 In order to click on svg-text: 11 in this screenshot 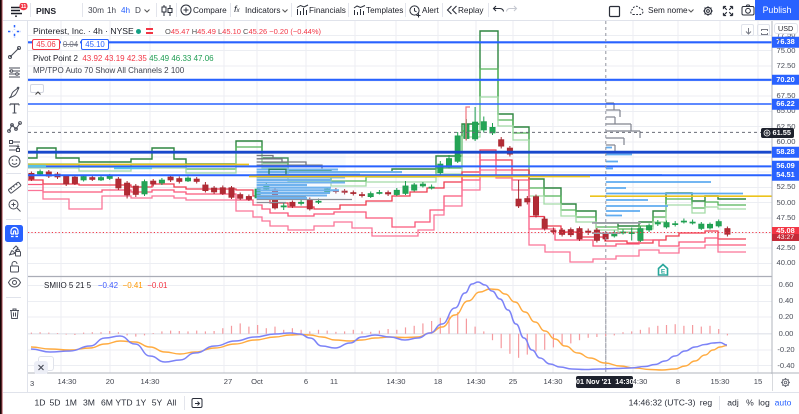, I will do `click(24, 7)`.